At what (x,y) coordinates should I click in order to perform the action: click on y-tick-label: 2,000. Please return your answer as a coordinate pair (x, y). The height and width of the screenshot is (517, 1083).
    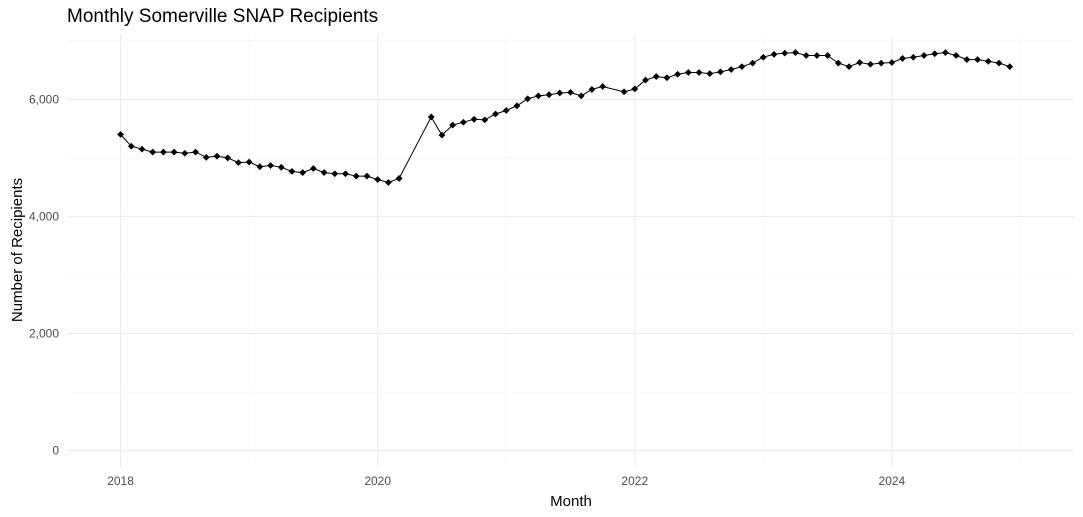
    Looking at the image, I should click on (44, 334).